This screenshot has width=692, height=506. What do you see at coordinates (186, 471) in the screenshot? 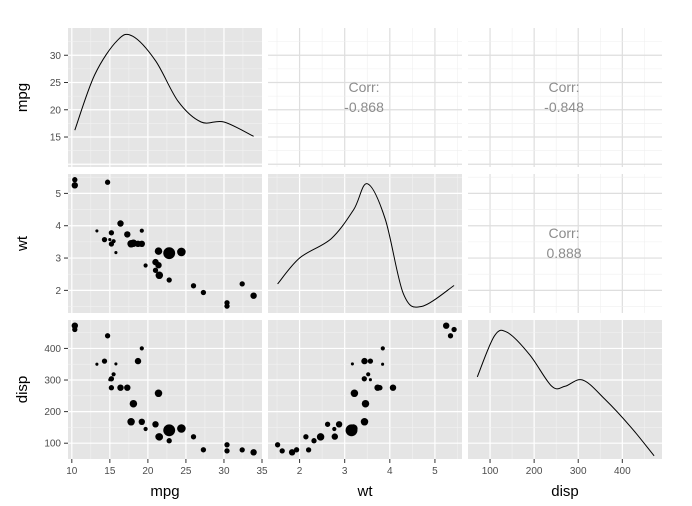
I see `x-tick-label: 25` at bounding box center [186, 471].